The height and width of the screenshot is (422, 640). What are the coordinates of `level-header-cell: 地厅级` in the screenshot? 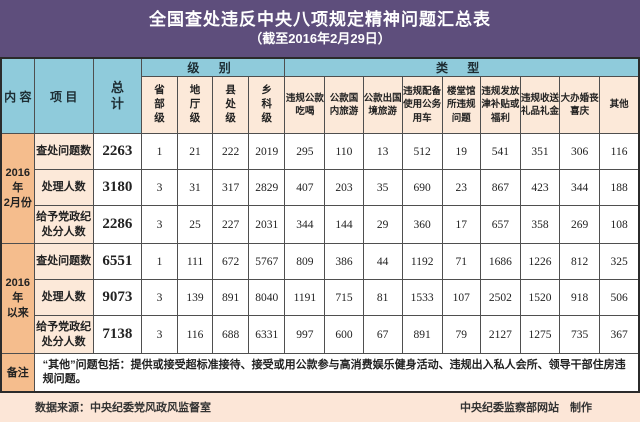 It's located at (195, 105).